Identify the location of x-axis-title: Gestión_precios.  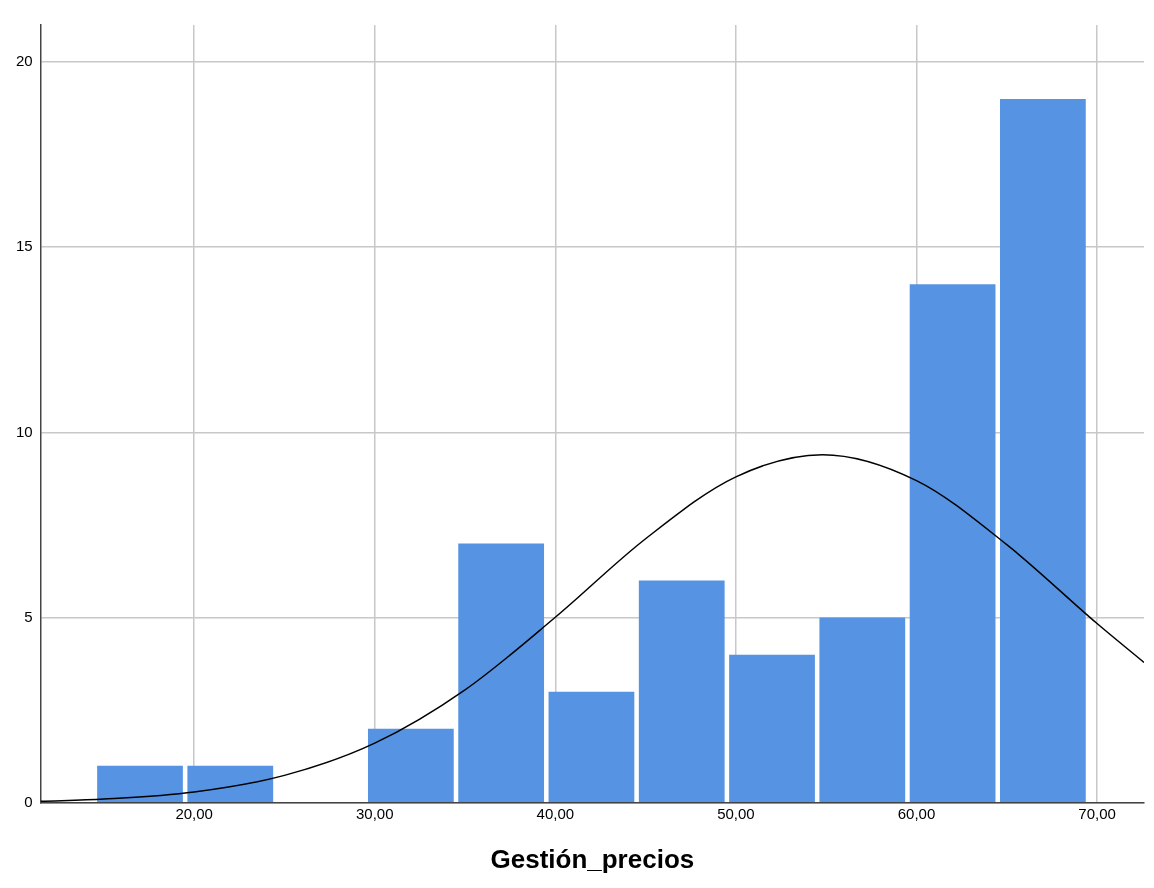
(592, 858).